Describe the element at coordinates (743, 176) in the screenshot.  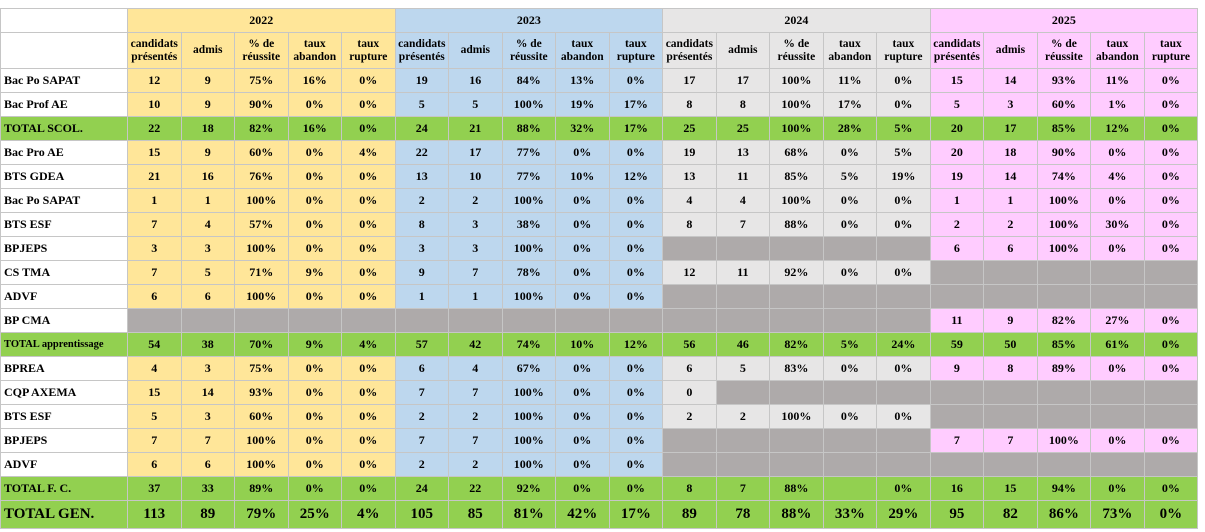
I see `cell: 11` at that location.